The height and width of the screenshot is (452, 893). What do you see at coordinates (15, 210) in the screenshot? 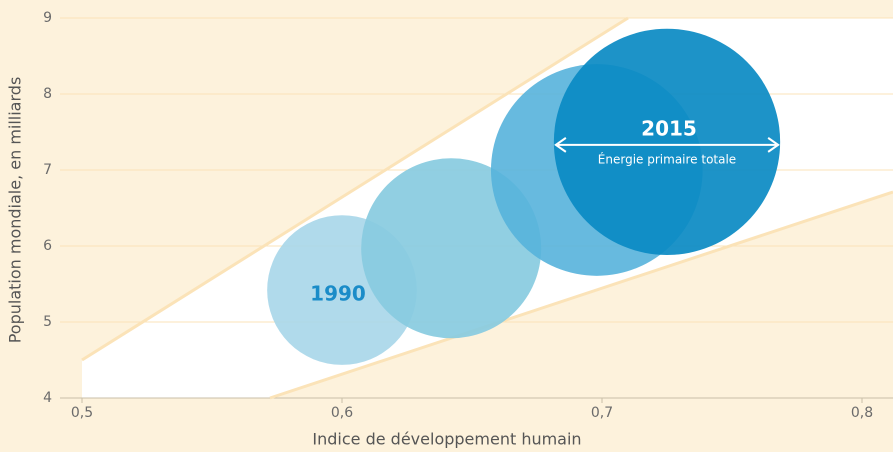
I see `y-axis-label: Population mondiale, en milliards` at bounding box center [15, 210].